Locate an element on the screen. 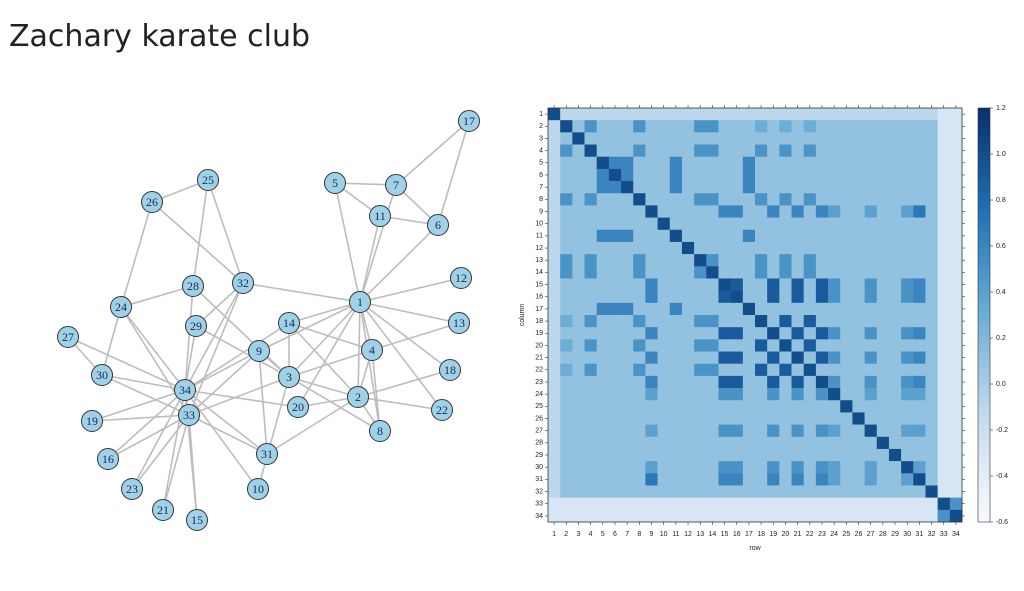  node-label: 10 is located at coordinates (258, 489).